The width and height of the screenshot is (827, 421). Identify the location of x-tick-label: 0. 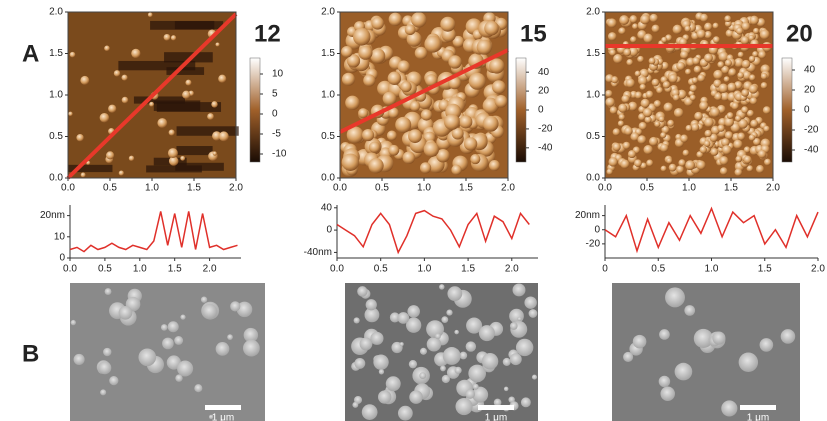
(605, 269).